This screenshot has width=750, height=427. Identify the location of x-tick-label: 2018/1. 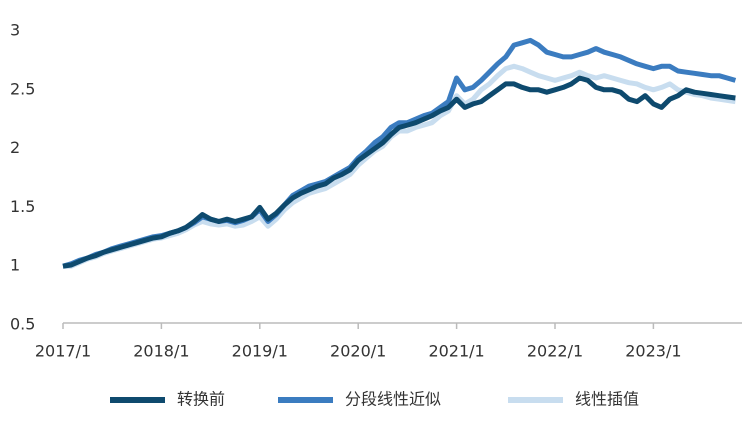
(161, 351).